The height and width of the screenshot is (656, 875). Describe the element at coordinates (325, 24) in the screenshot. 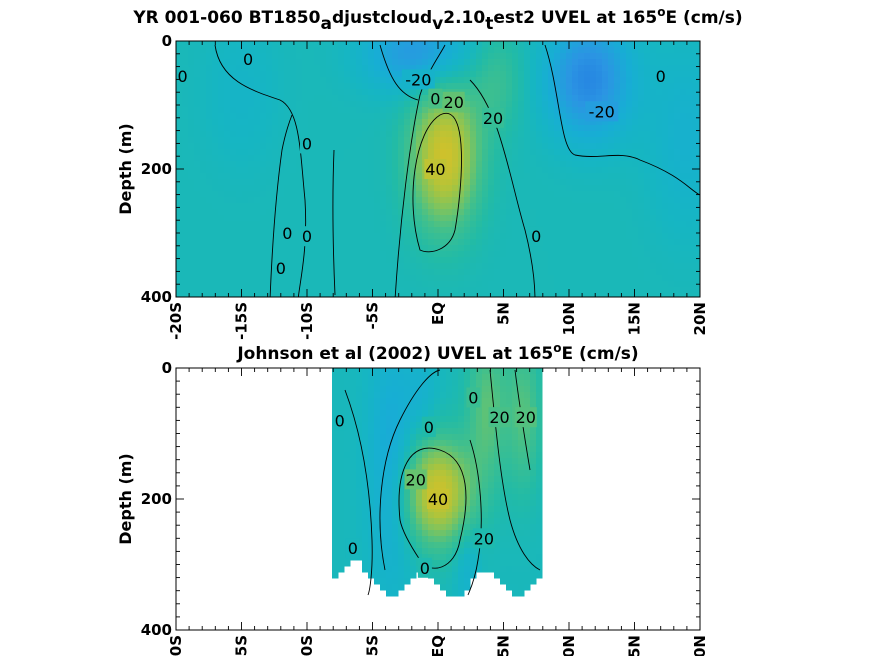

I see `chart-title-part: a` at that location.